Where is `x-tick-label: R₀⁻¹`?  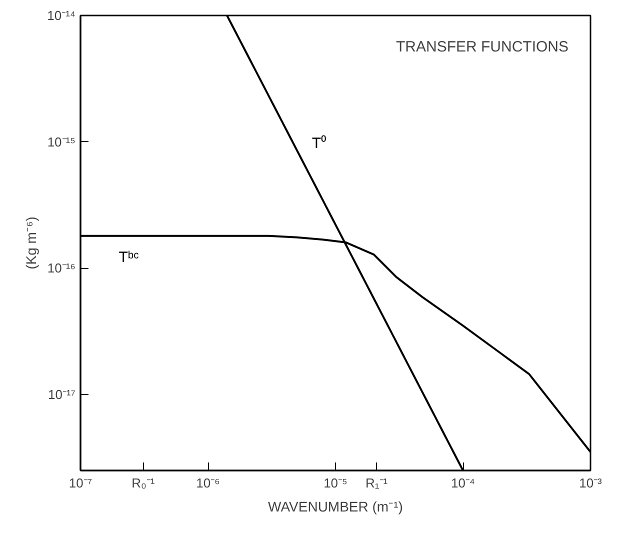
x-tick-label: R₀⁻¹ is located at coordinates (144, 483).